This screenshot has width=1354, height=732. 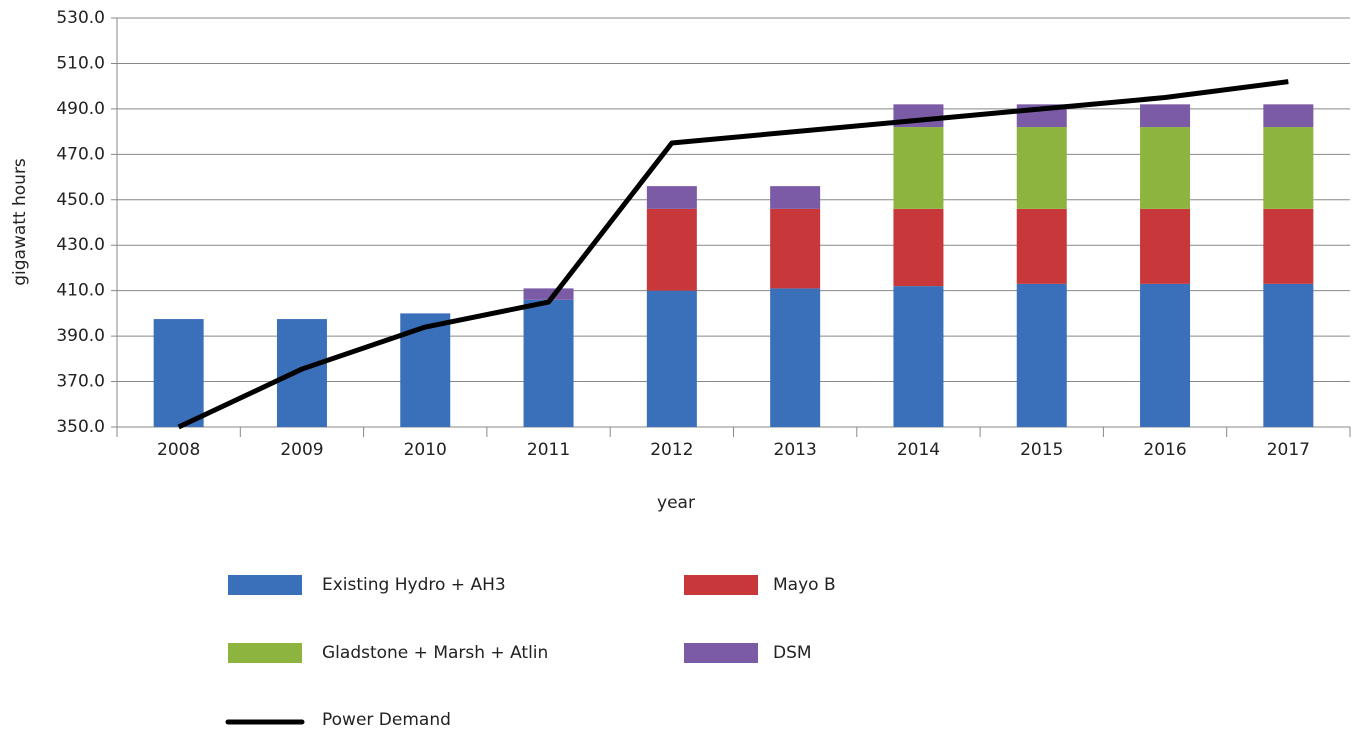 I want to click on legend-label: Gladstone + Marsh + Atlin, so click(x=435, y=653).